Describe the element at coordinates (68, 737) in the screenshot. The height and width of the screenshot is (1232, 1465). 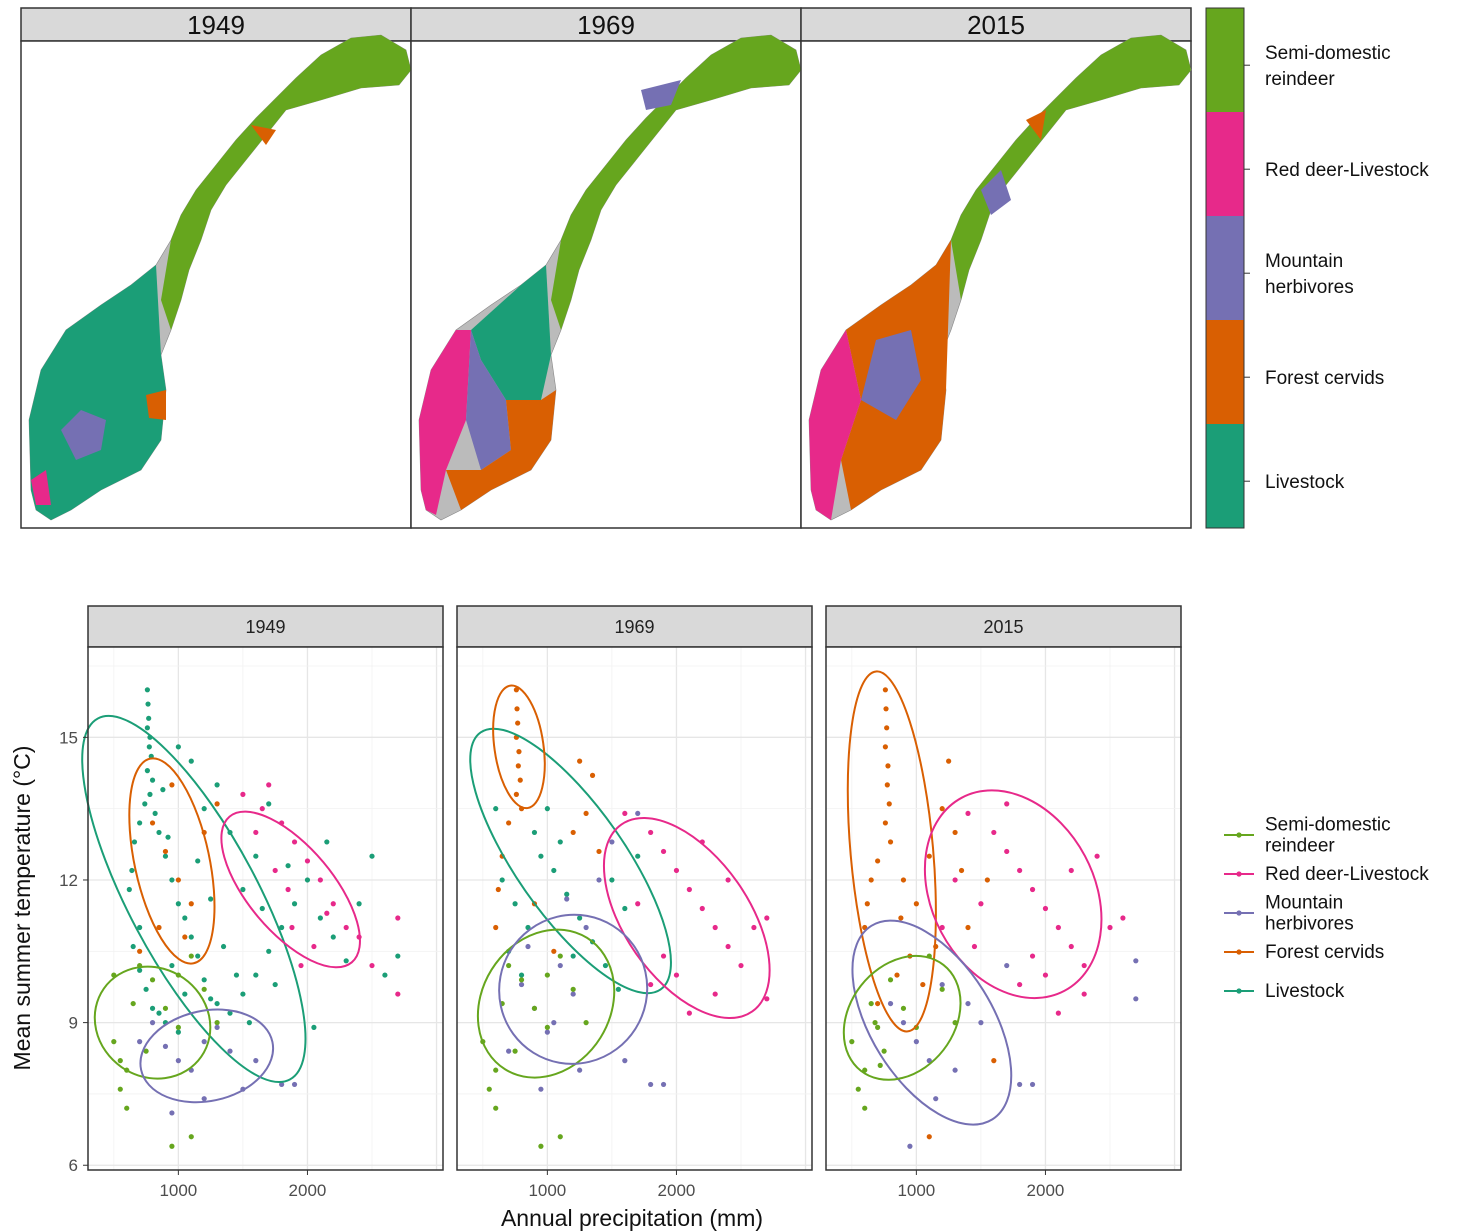
I see `y-tick-label: 15` at that location.